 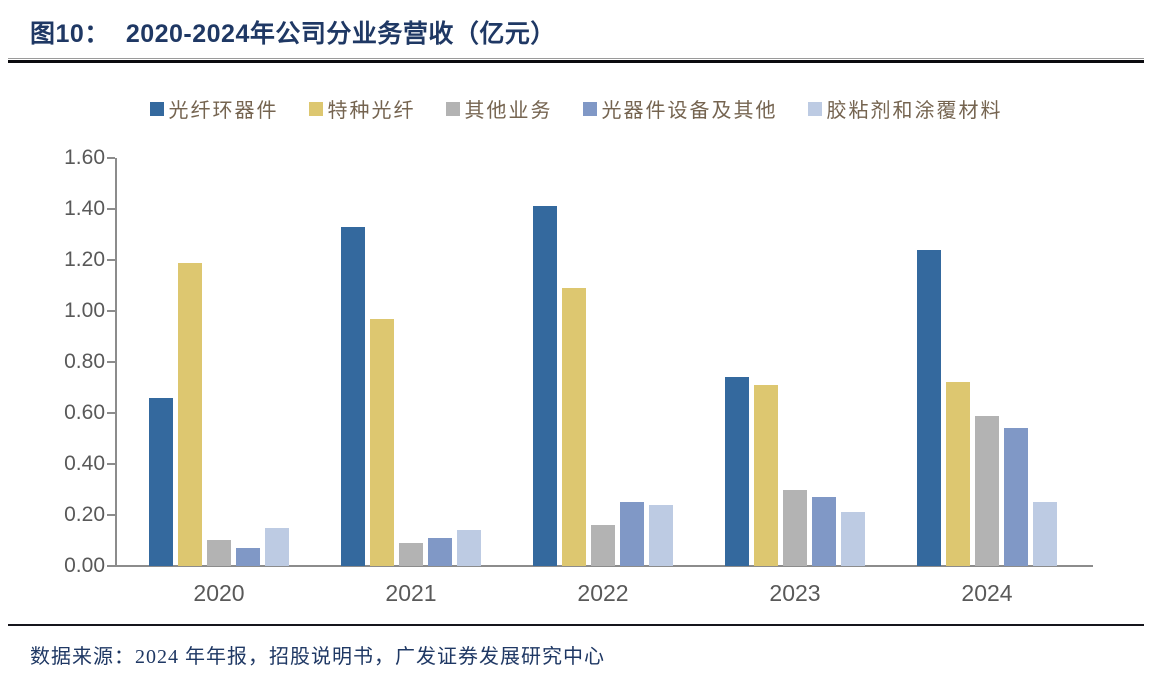 I want to click on y-axis-tick-label: 0.60, so click(x=84, y=412).